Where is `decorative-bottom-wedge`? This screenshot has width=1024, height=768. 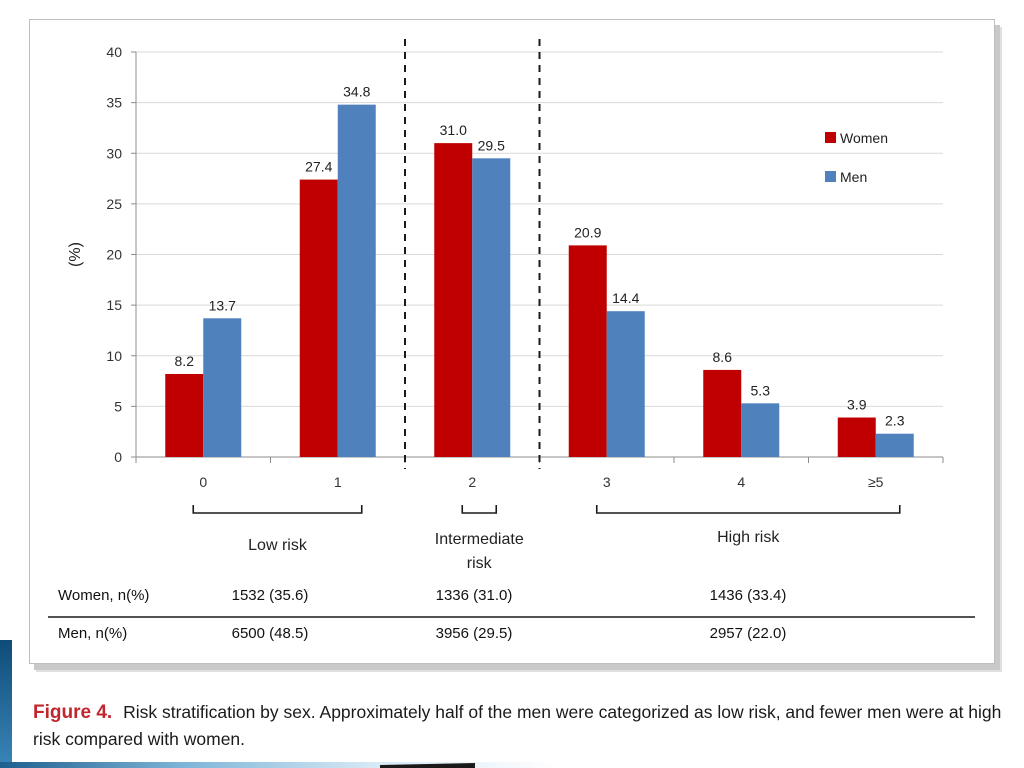 decorative-bottom-wedge is located at coordinates (427, 765).